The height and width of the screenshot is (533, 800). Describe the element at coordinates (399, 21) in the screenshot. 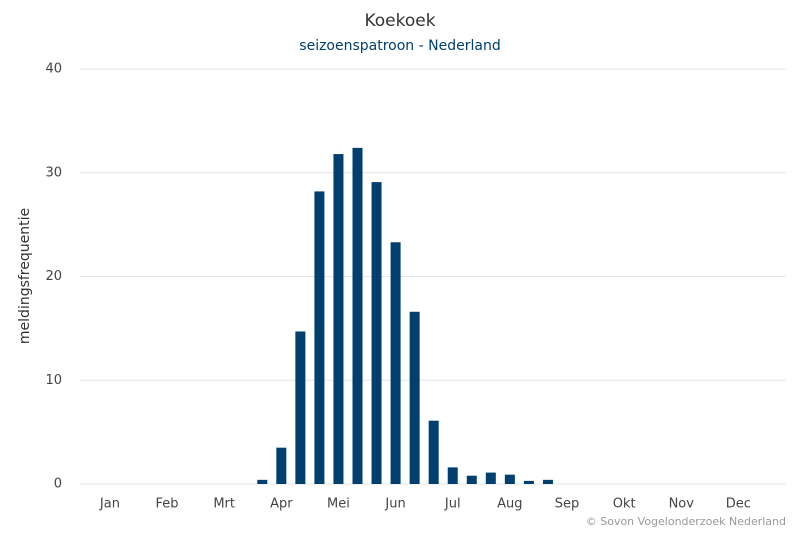

I see `chart-title: Koekoek` at that location.